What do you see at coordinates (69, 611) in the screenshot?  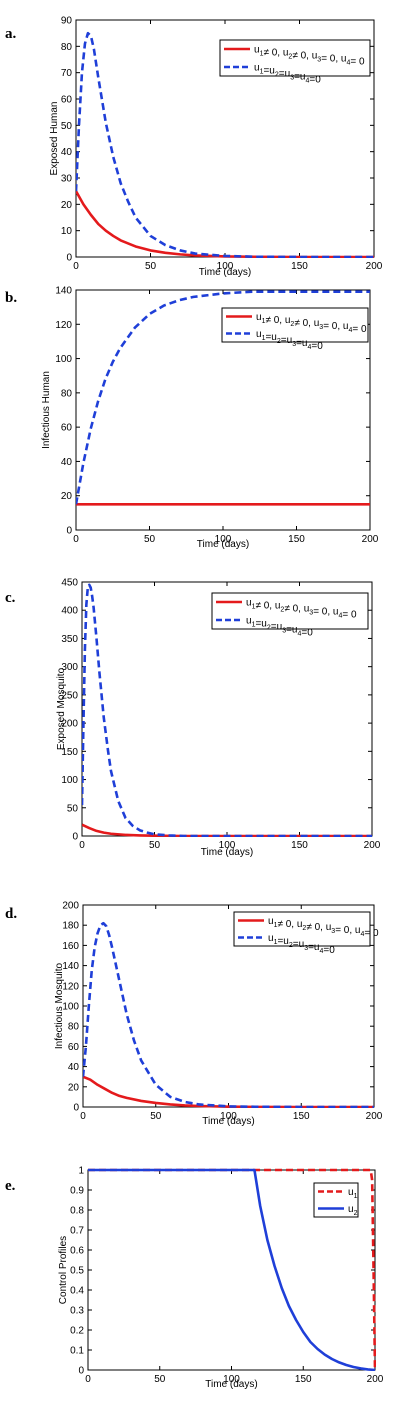 I see `y-tick-label: 400` at bounding box center [69, 611].